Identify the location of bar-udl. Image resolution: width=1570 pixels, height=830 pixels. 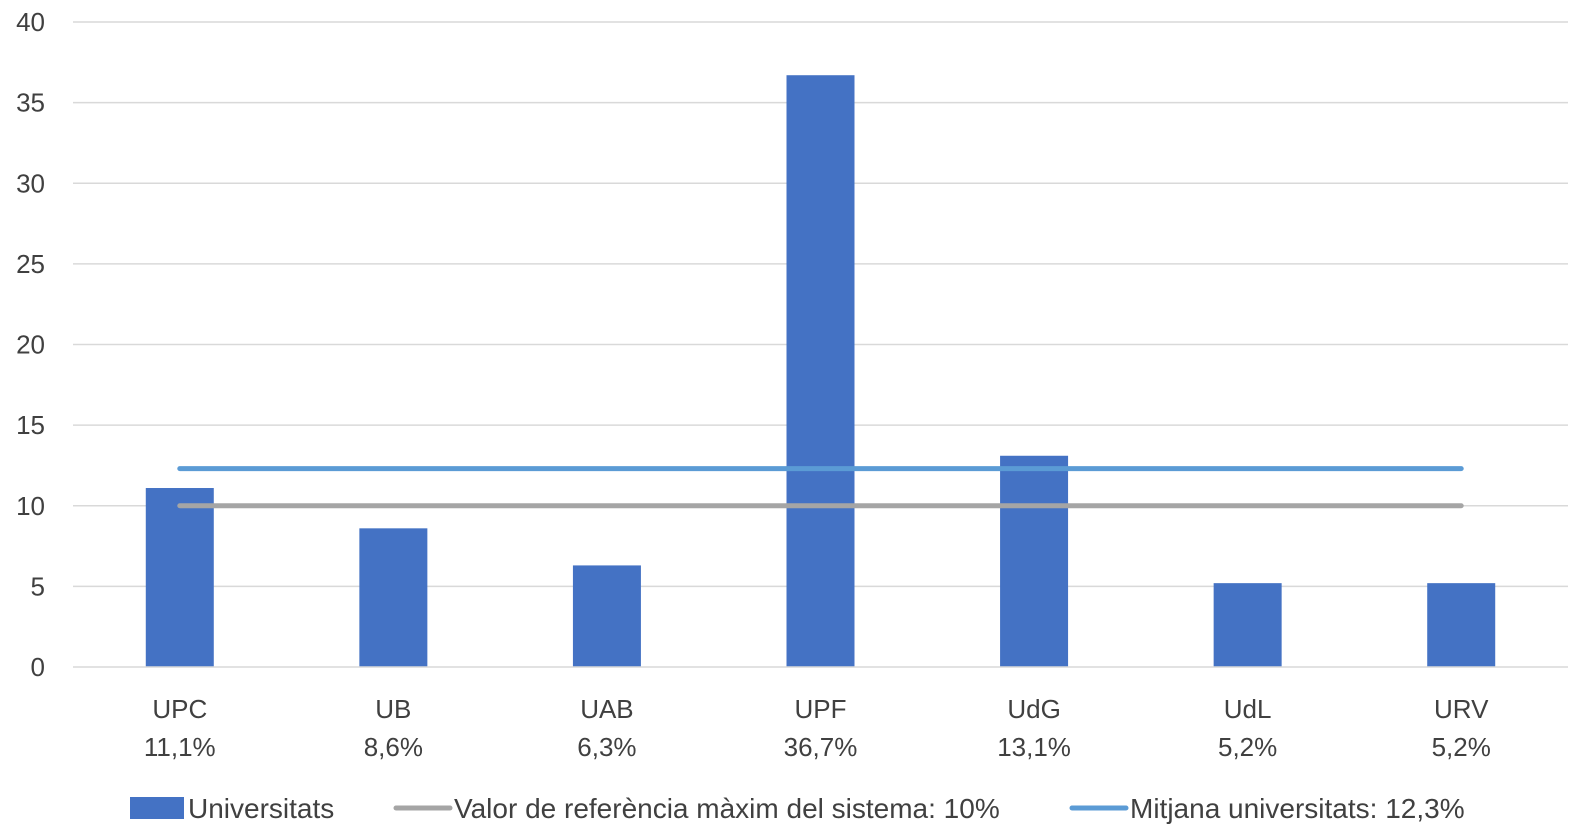
(1247, 625).